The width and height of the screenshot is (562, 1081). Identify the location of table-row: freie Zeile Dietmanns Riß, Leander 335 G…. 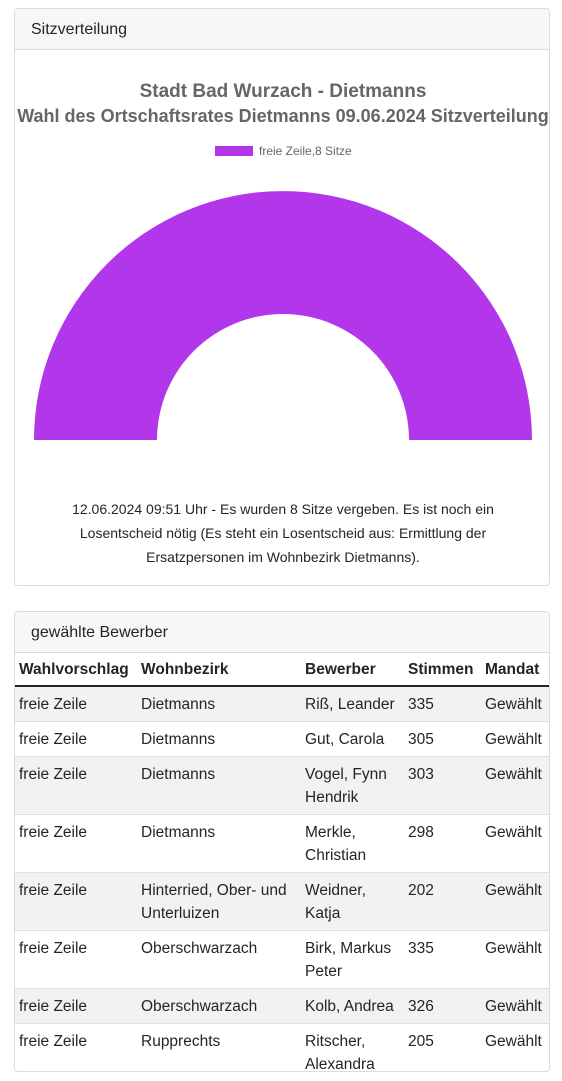
(282, 704).